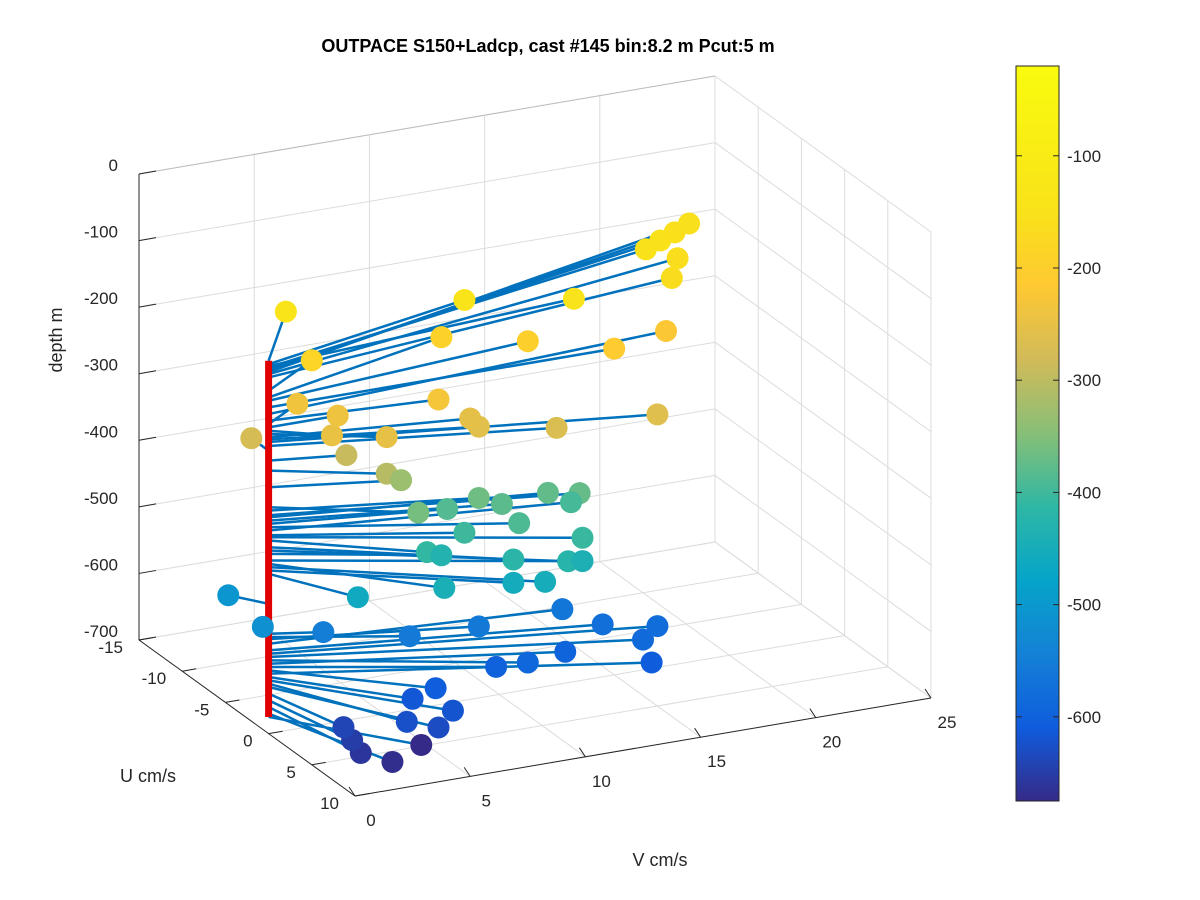  What do you see at coordinates (113, 165) in the screenshot?
I see `z-tick-label: 0` at bounding box center [113, 165].